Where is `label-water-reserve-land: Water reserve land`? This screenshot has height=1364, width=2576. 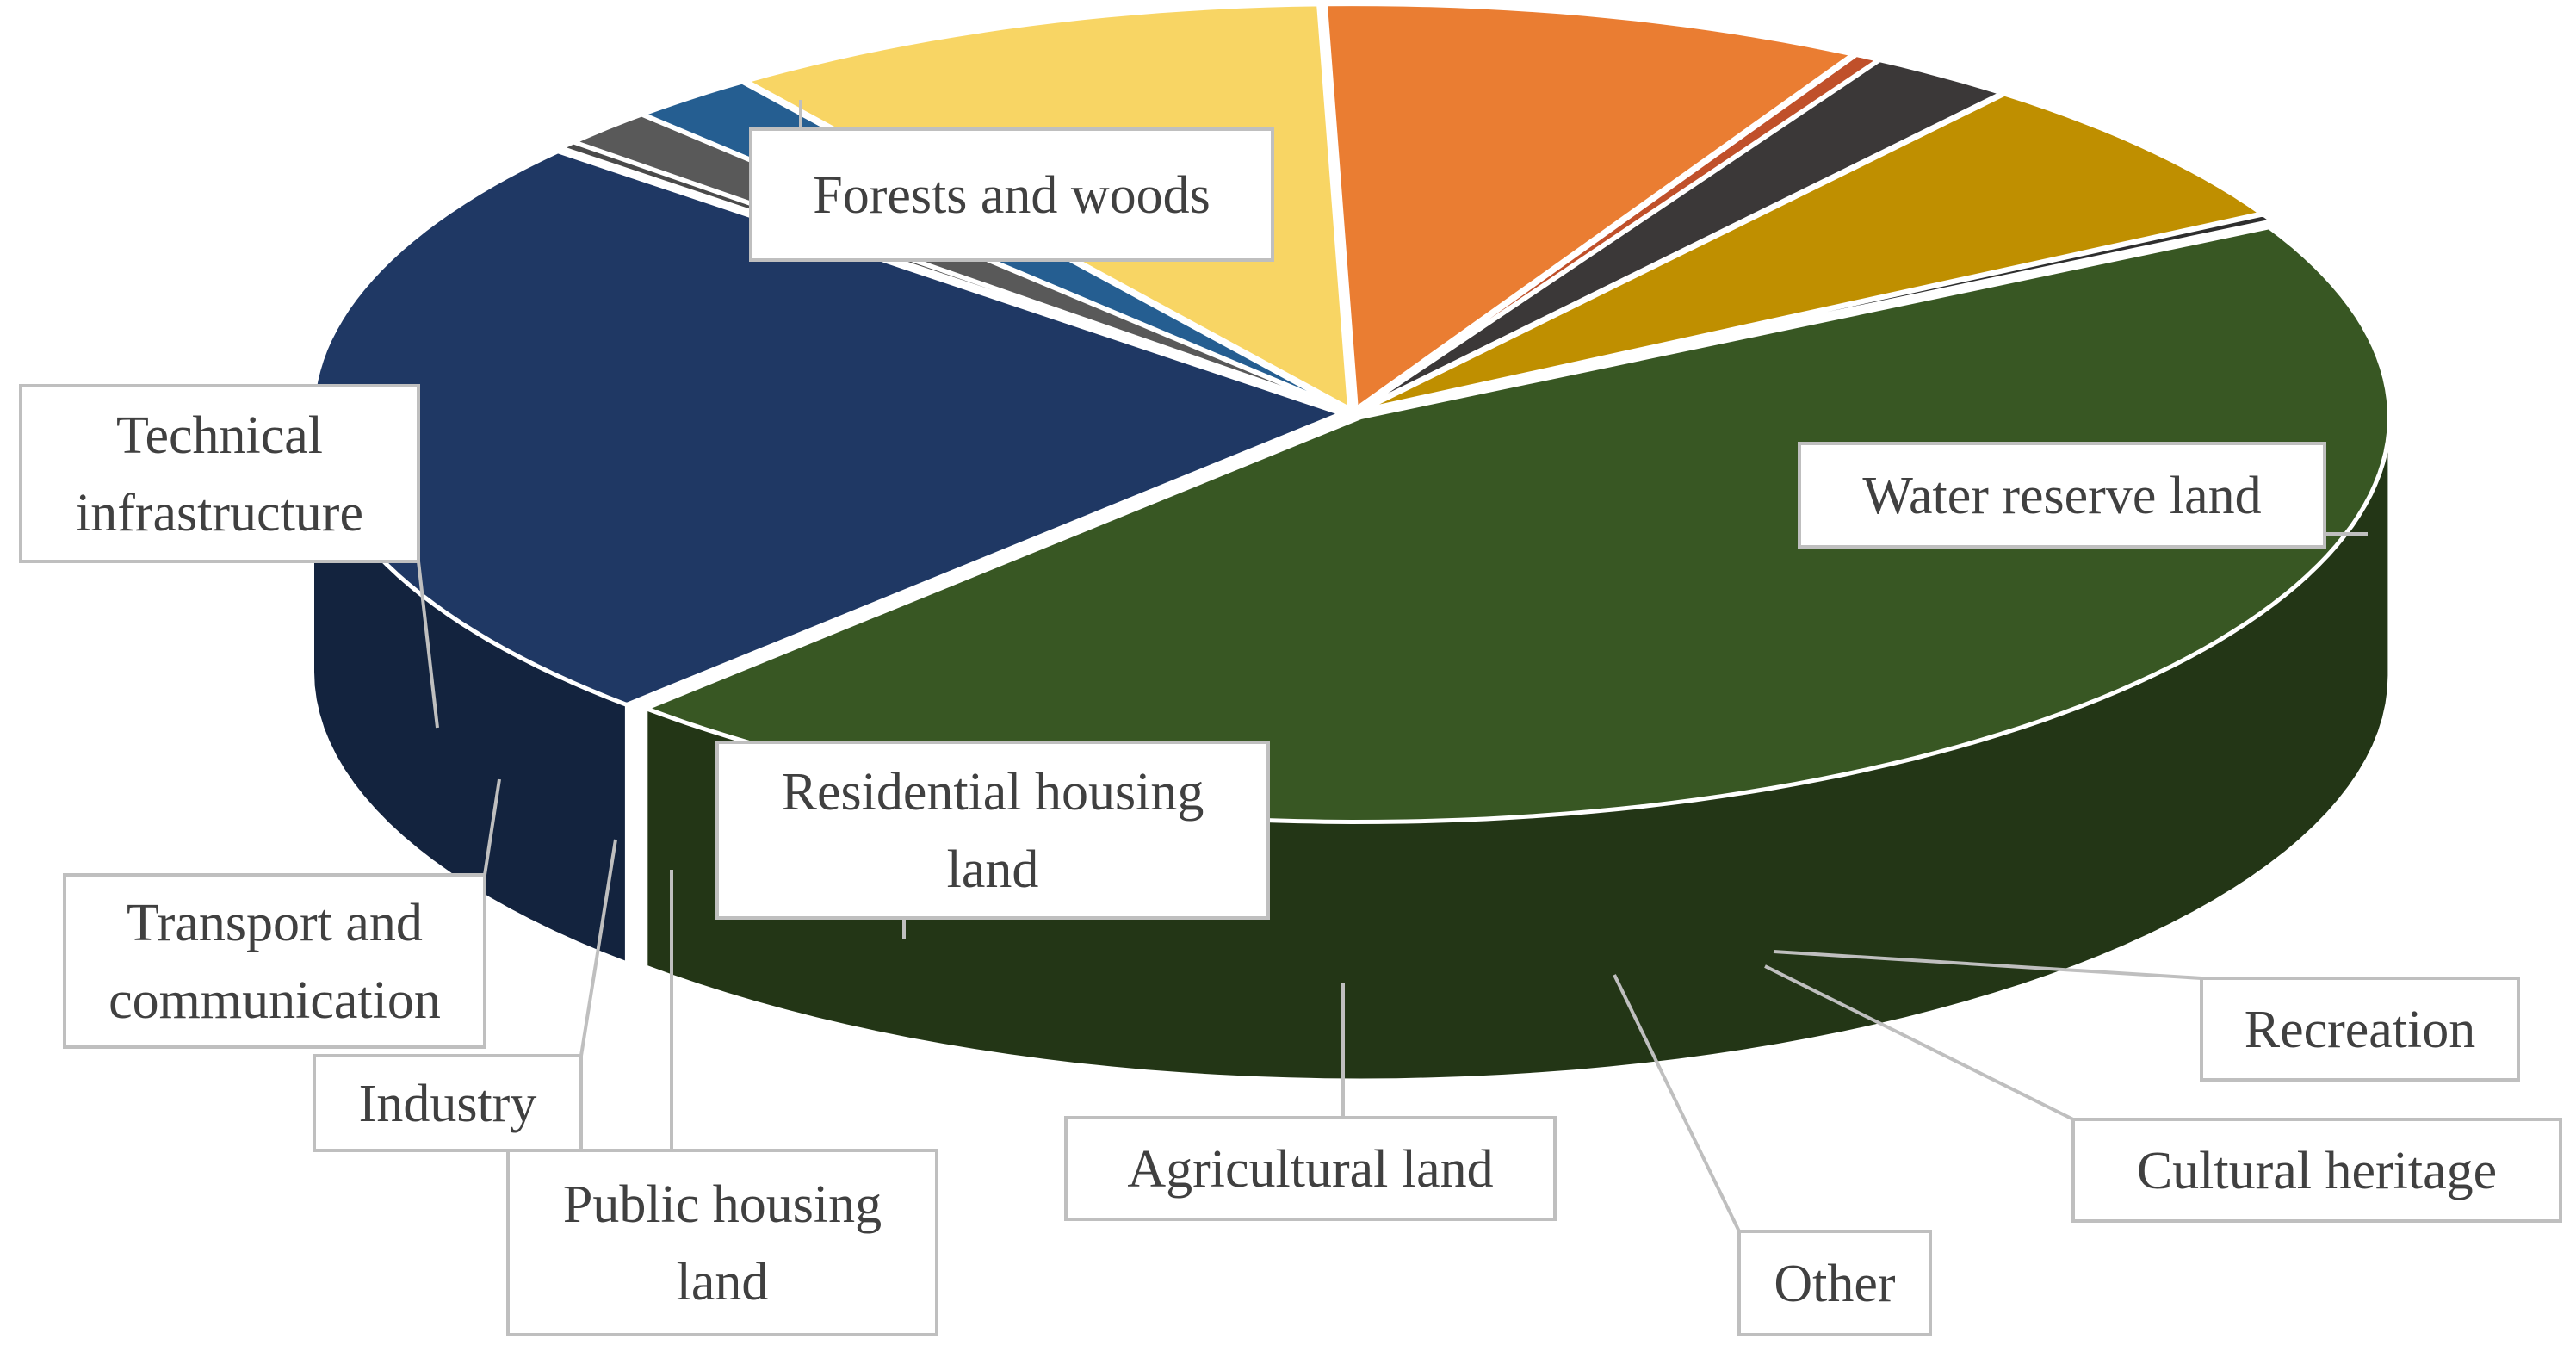 label-water-reserve-land: Water reserve land is located at coordinates (2062, 496).